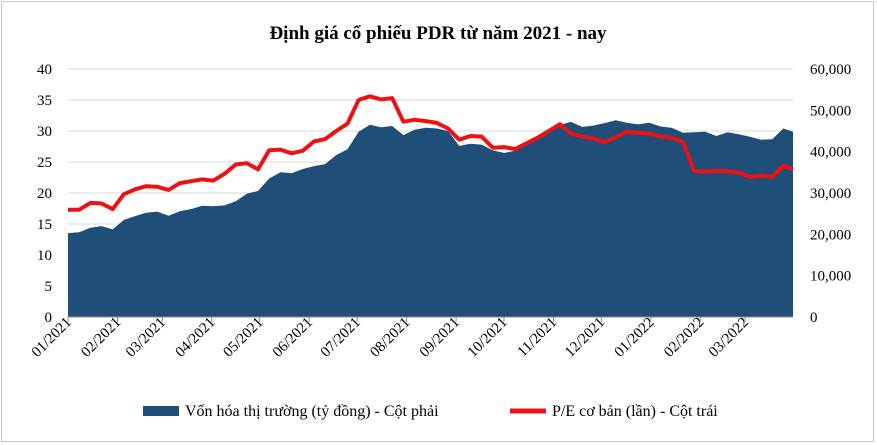 Image resolution: width=877 pixels, height=445 pixels. What do you see at coordinates (44, 132) in the screenshot?
I see `left-tick-label: 30` at bounding box center [44, 132].